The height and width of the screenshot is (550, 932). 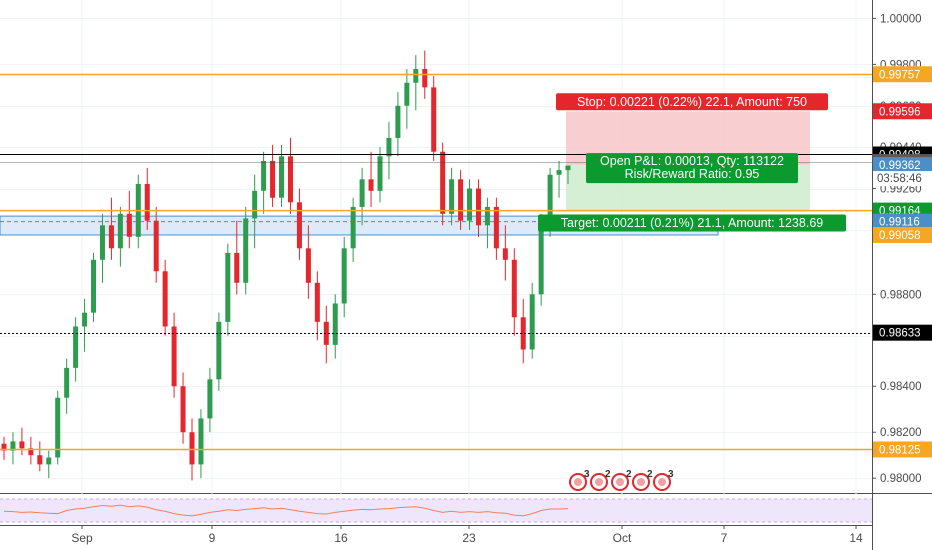 I want to click on time-tick-label: Oct, so click(x=622, y=538).